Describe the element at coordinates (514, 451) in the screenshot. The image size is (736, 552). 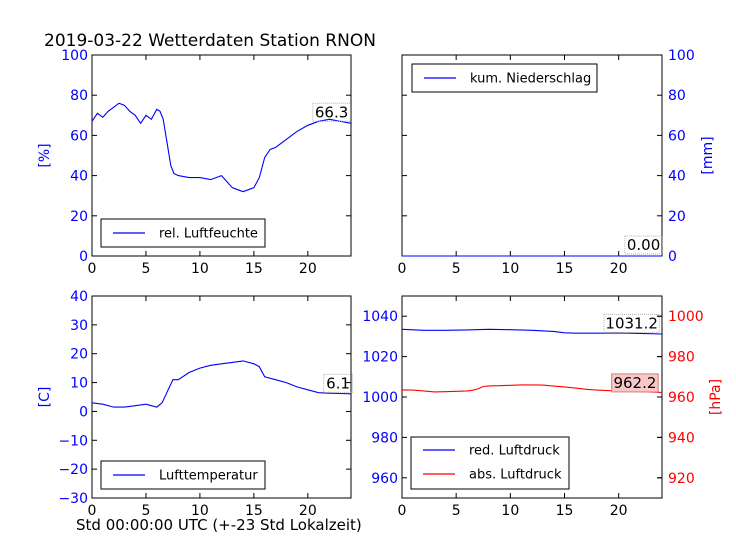
I see `legend-label-0: red. Luftdruck` at that location.